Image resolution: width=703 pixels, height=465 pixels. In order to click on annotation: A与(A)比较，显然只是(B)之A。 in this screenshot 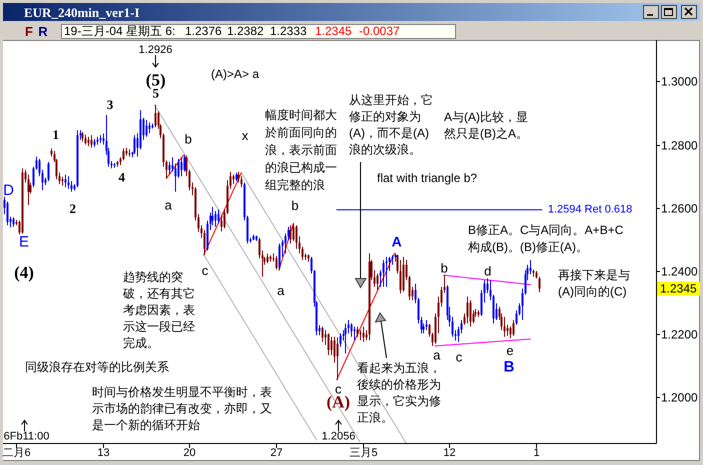, I will do `click(486, 125)`.